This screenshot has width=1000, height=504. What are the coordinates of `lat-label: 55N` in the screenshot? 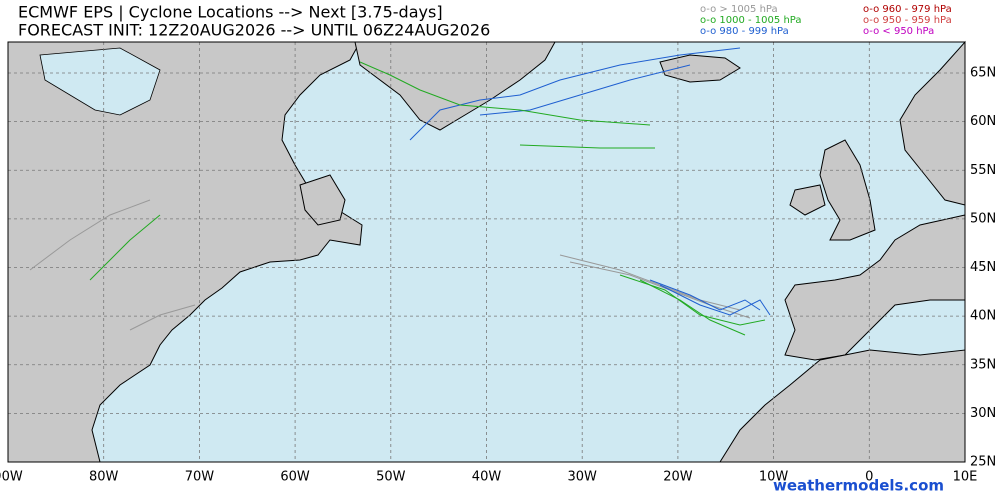 It's located at (983, 170).